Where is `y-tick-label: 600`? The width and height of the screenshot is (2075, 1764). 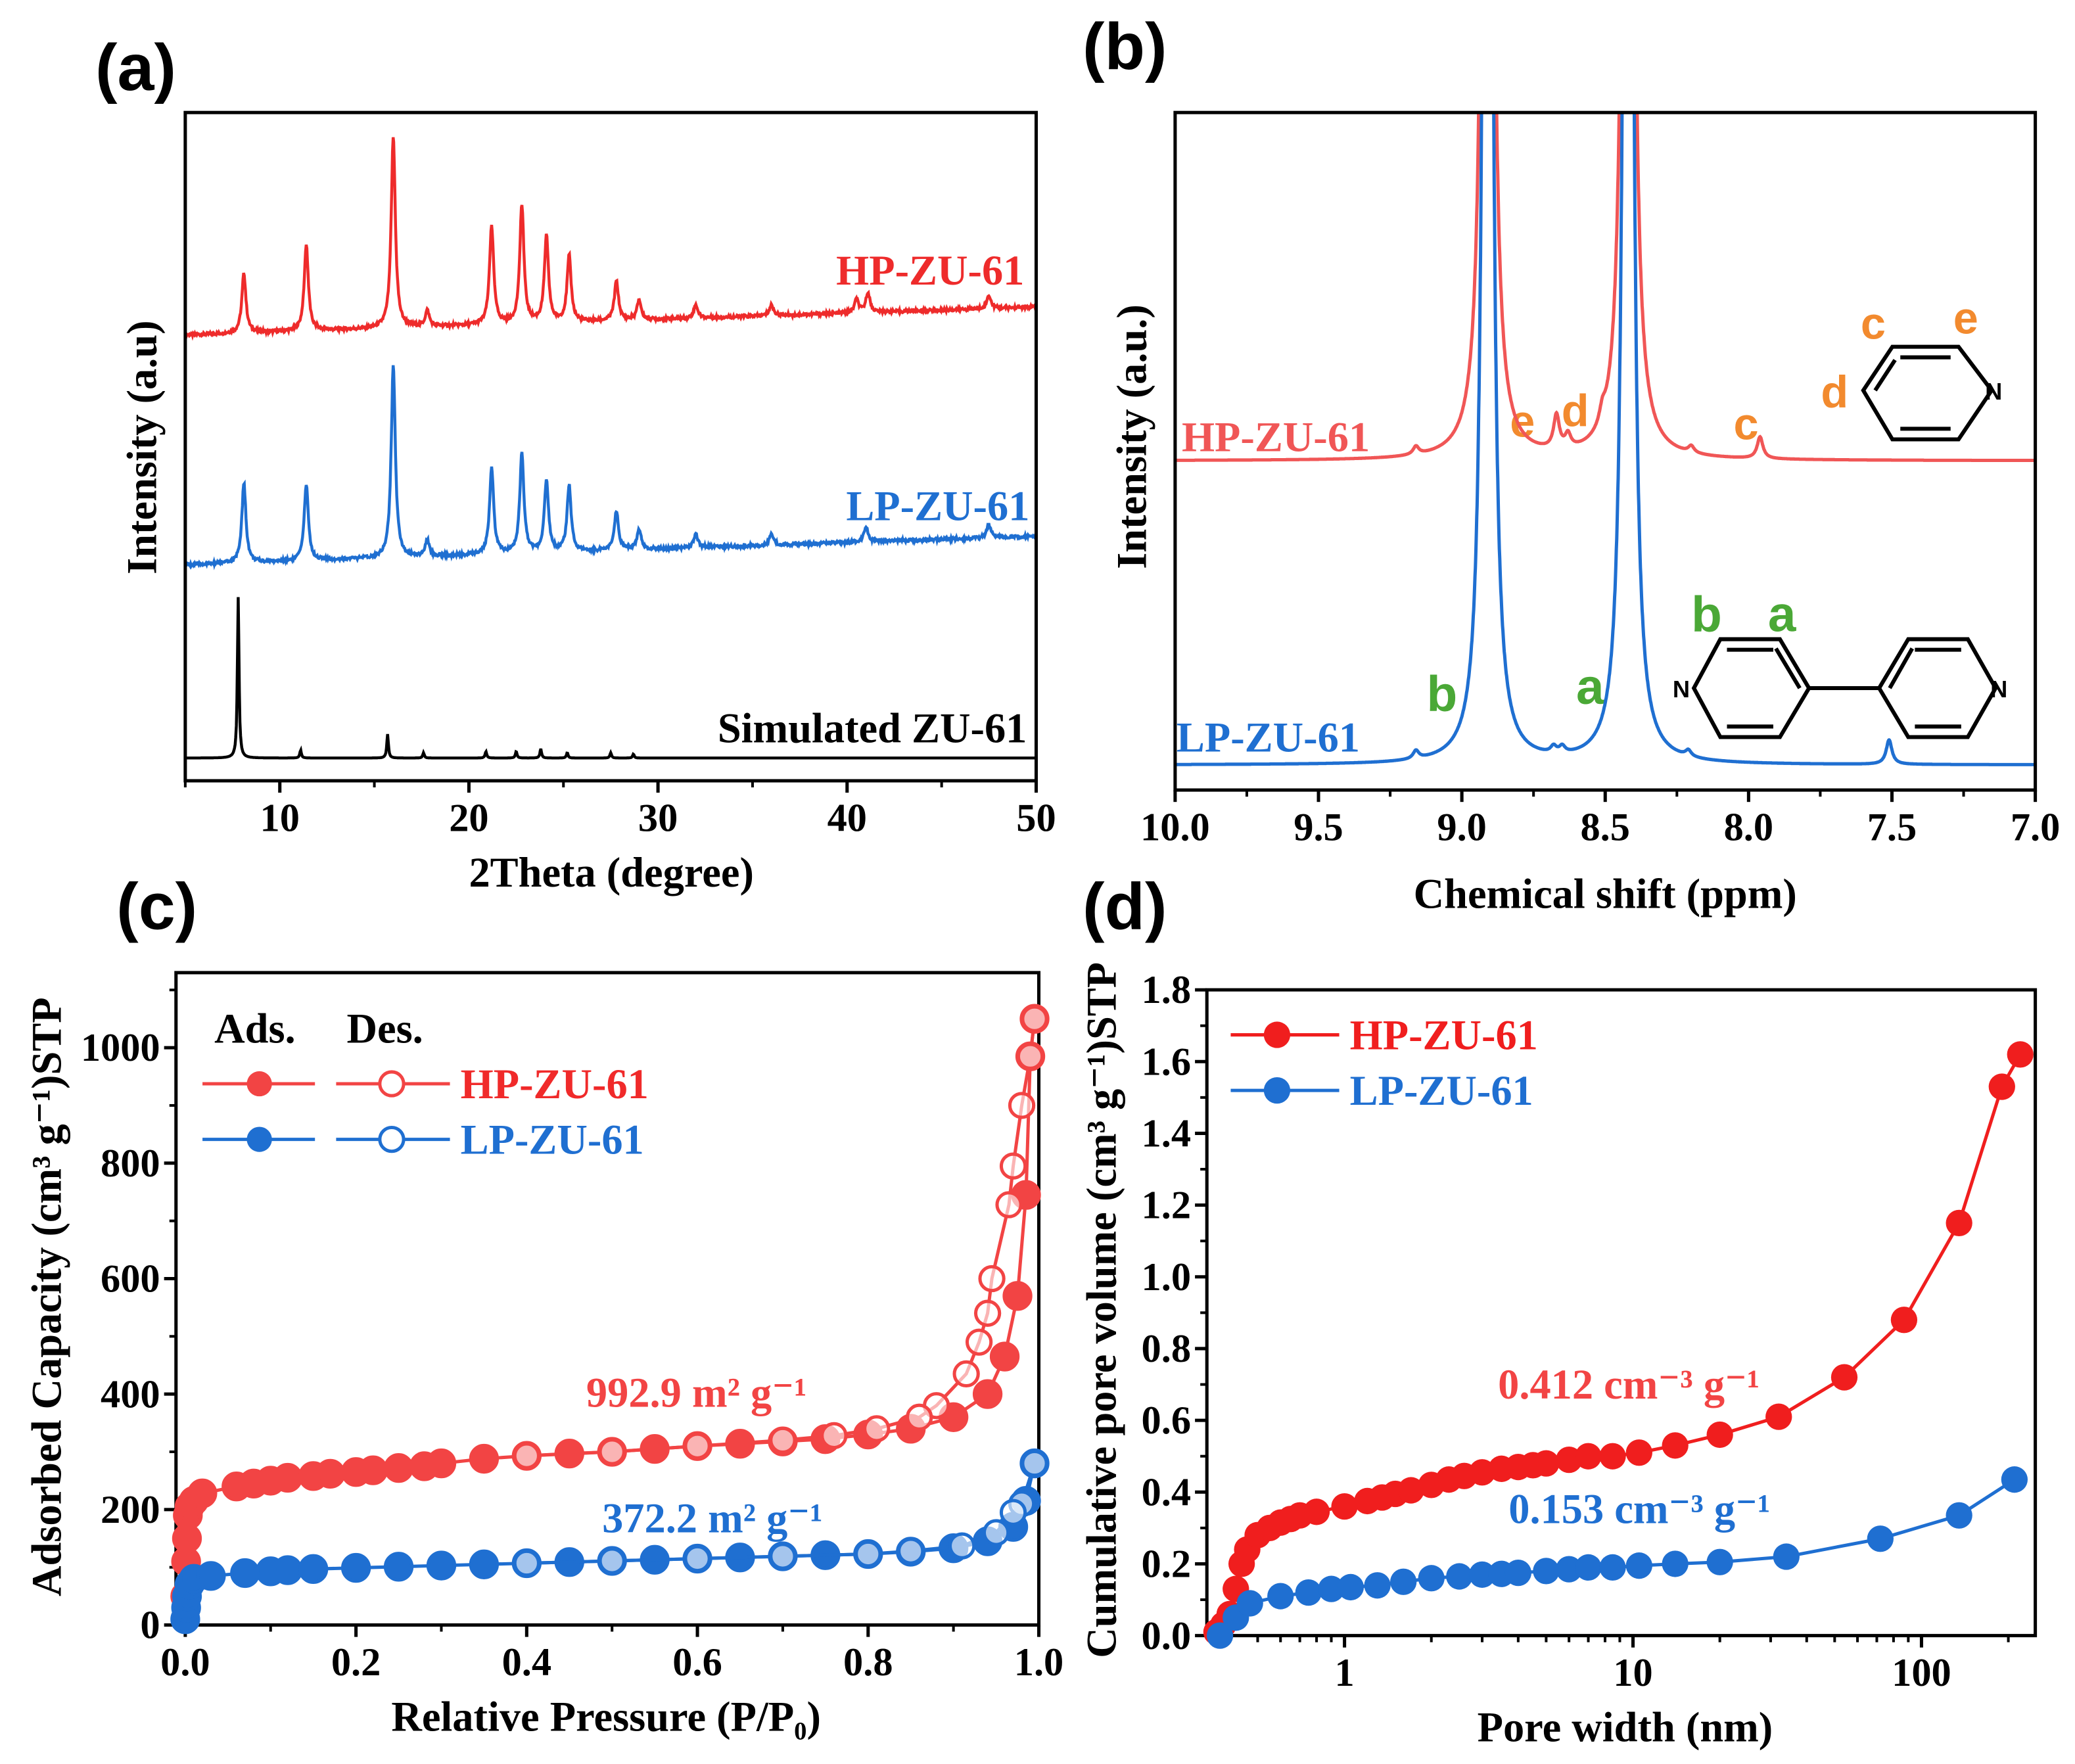 y-tick-label: 600 is located at coordinates (130, 1279).